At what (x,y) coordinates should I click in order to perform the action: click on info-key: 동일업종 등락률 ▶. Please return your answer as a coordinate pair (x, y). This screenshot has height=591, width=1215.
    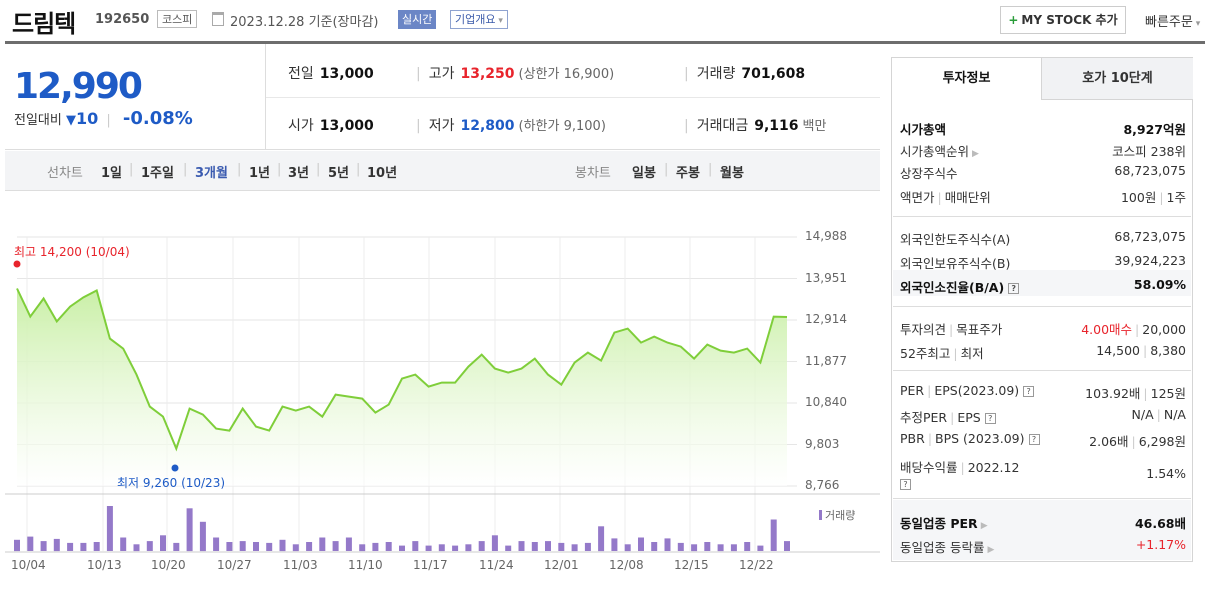
    Looking at the image, I should click on (947, 546).